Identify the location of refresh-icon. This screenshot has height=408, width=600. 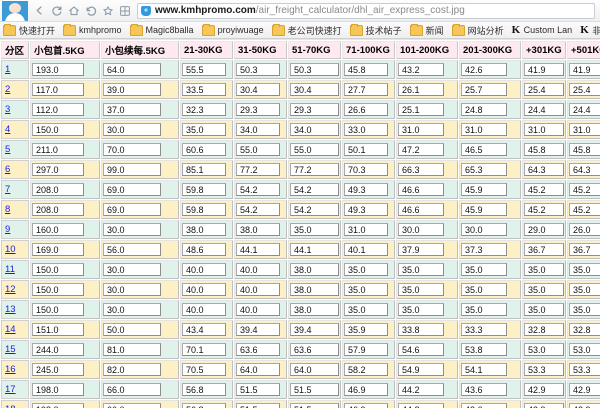
(56, 10).